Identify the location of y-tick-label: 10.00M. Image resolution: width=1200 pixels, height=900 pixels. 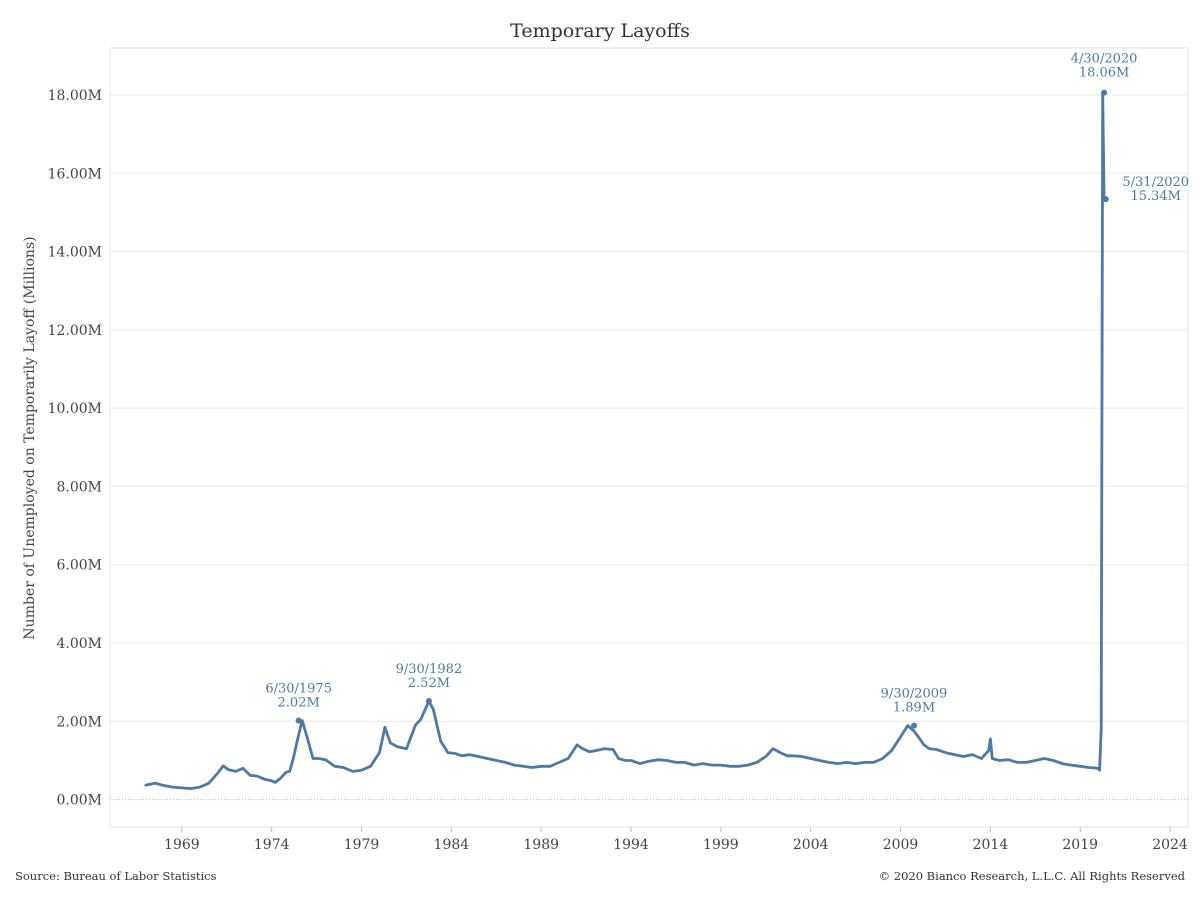
(75, 409).